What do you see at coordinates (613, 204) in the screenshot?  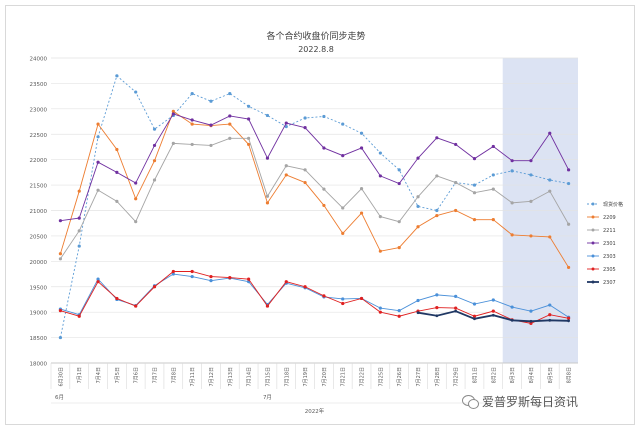 I see `legend-label: 现货价格` at bounding box center [613, 204].